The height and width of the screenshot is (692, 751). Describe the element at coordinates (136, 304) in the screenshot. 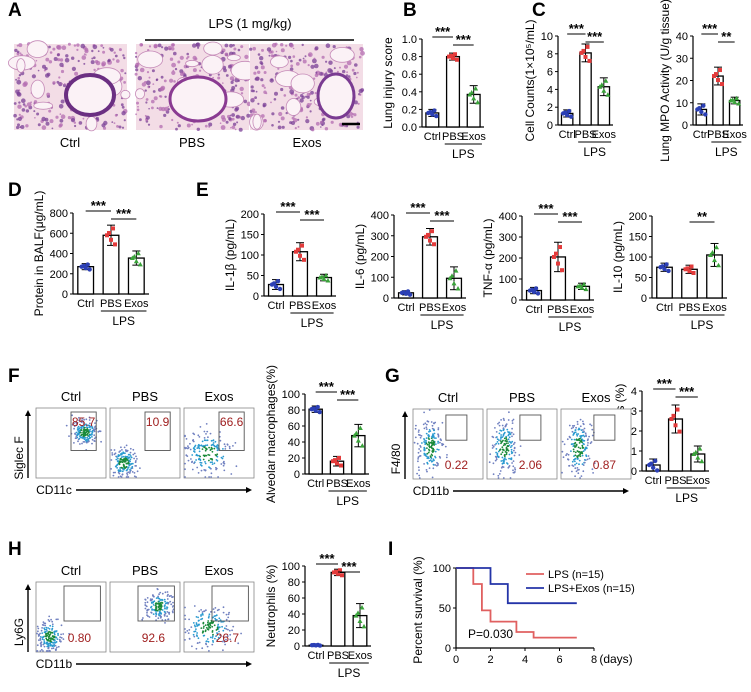

I see `x-label-exos: Exos` at that location.